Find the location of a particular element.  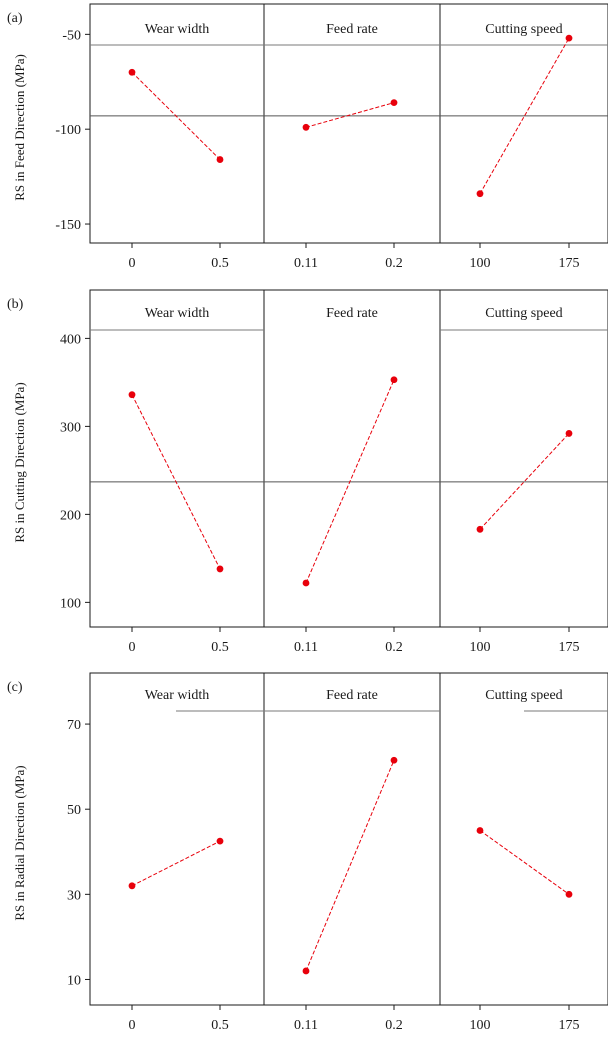

y-tick-label: 100 is located at coordinates (70, 603).